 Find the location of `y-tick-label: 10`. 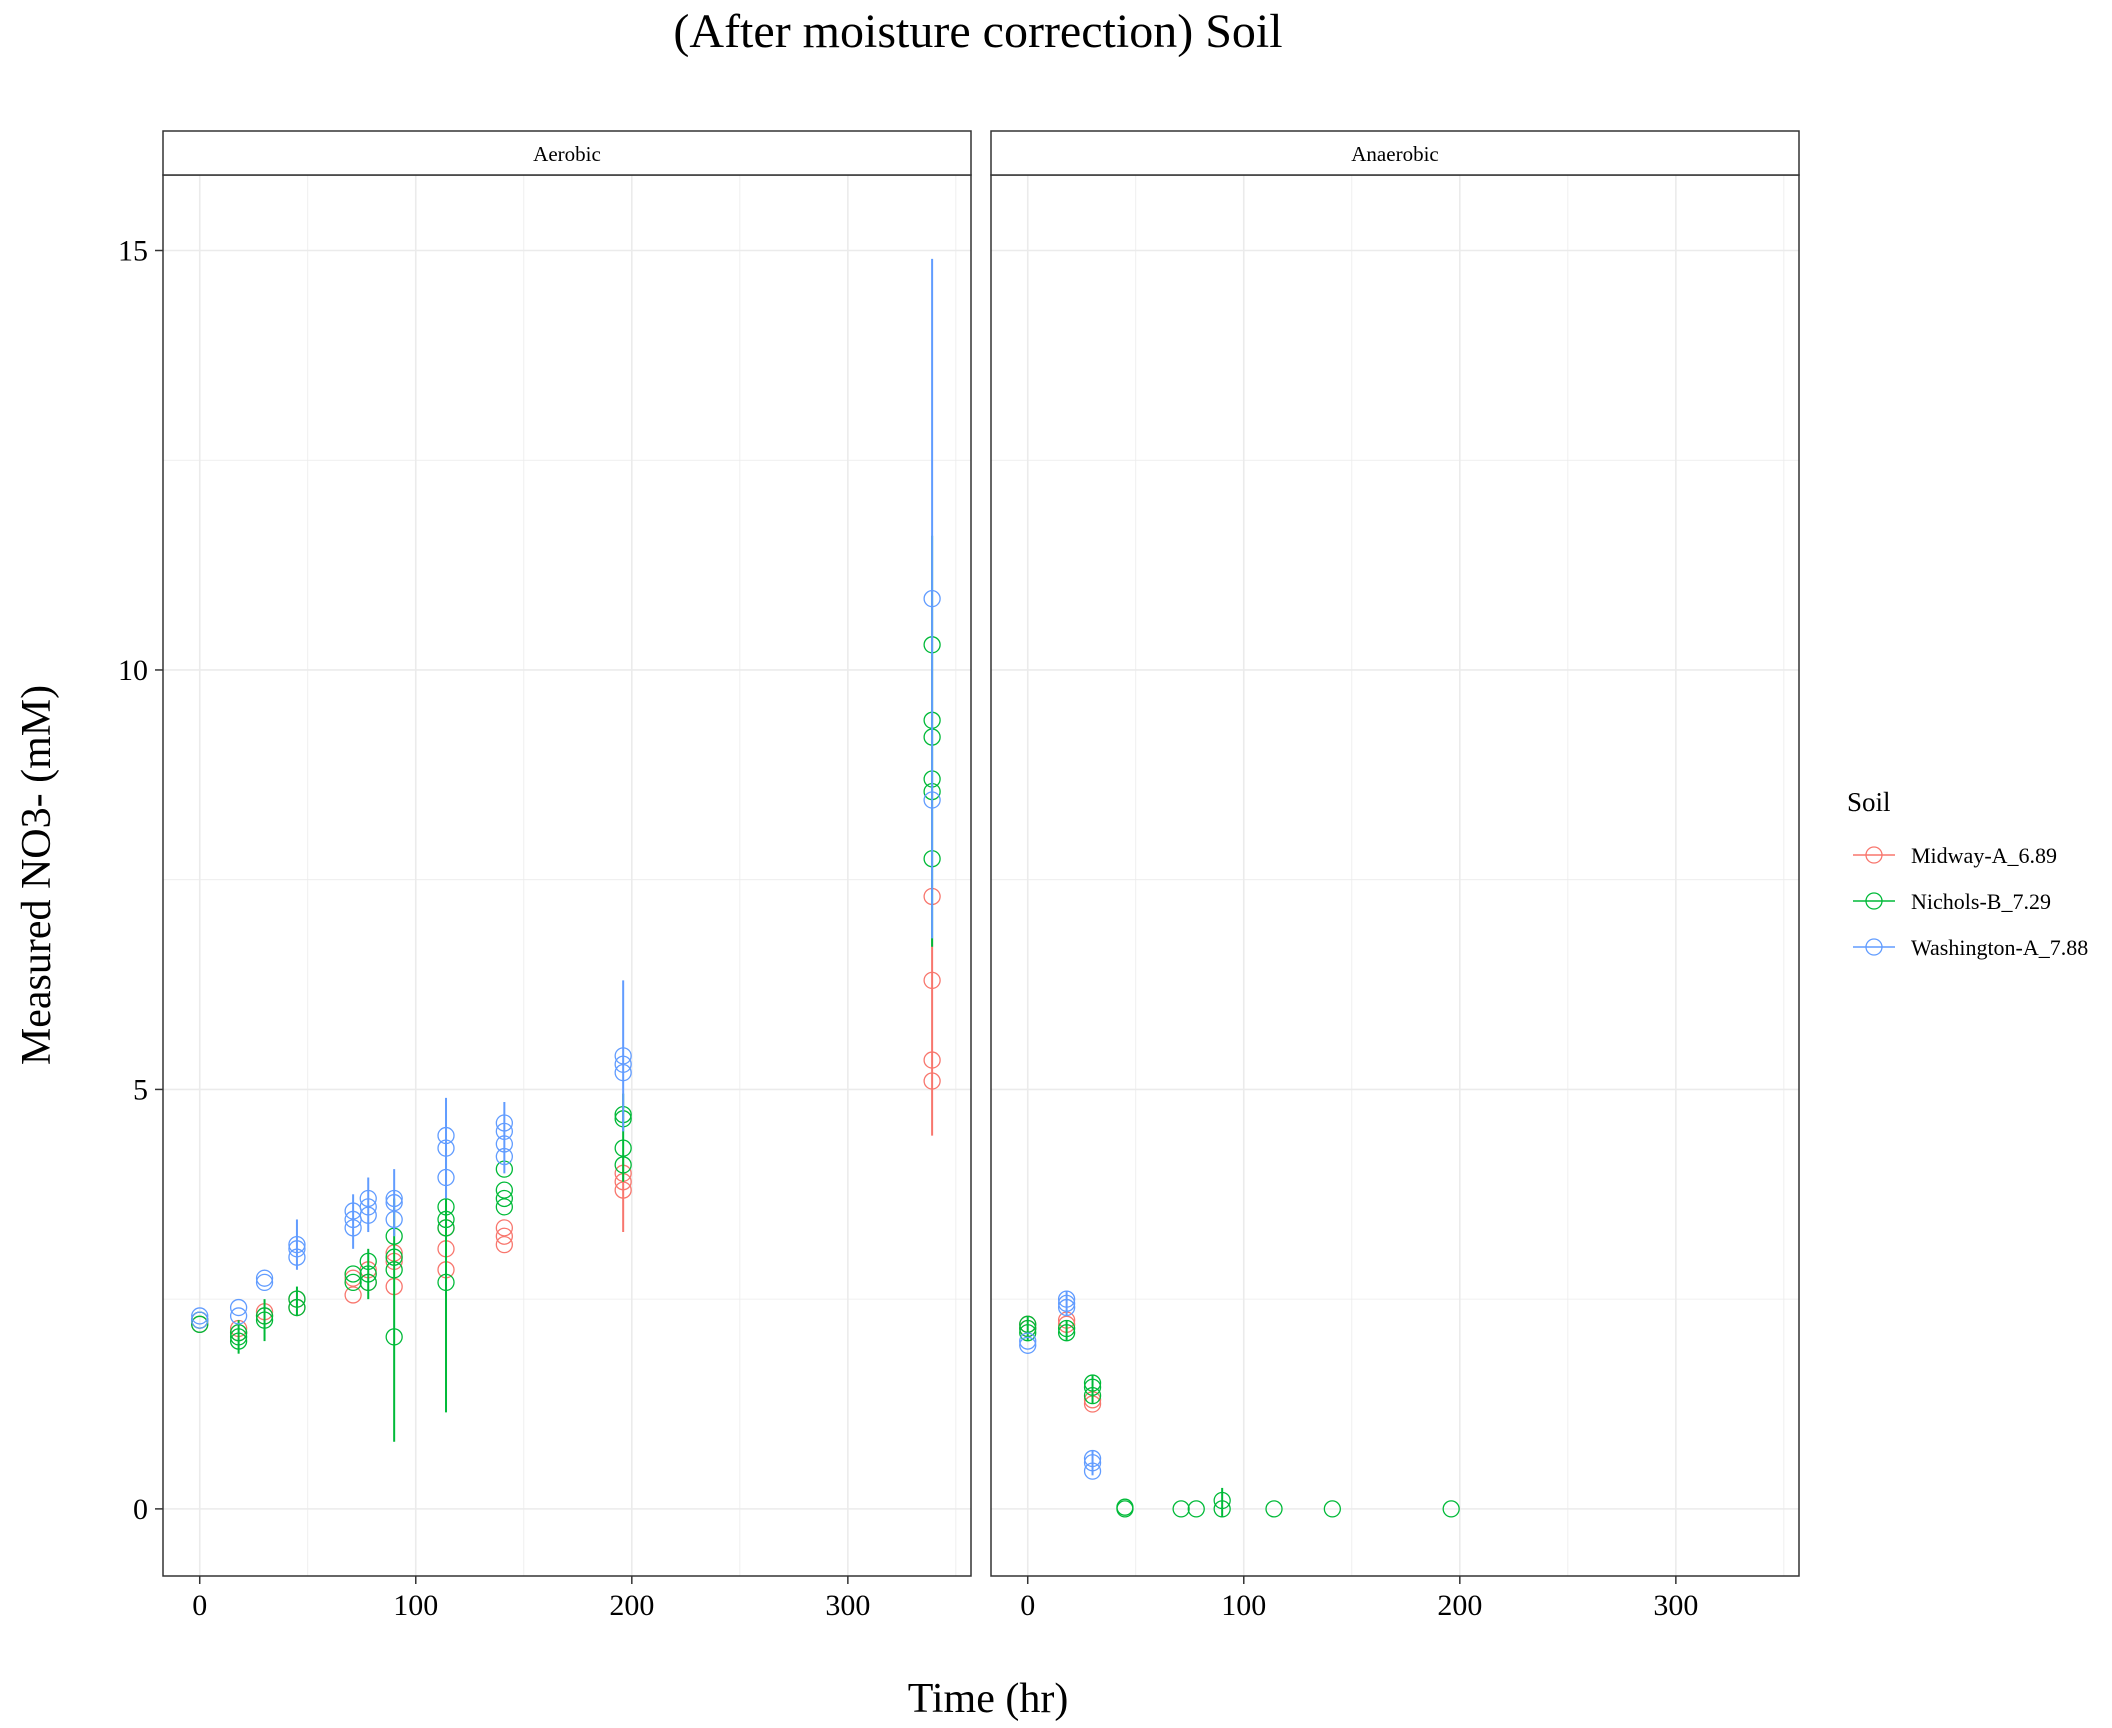

y-tick-label: 10 is located at coordinates (133, 670).